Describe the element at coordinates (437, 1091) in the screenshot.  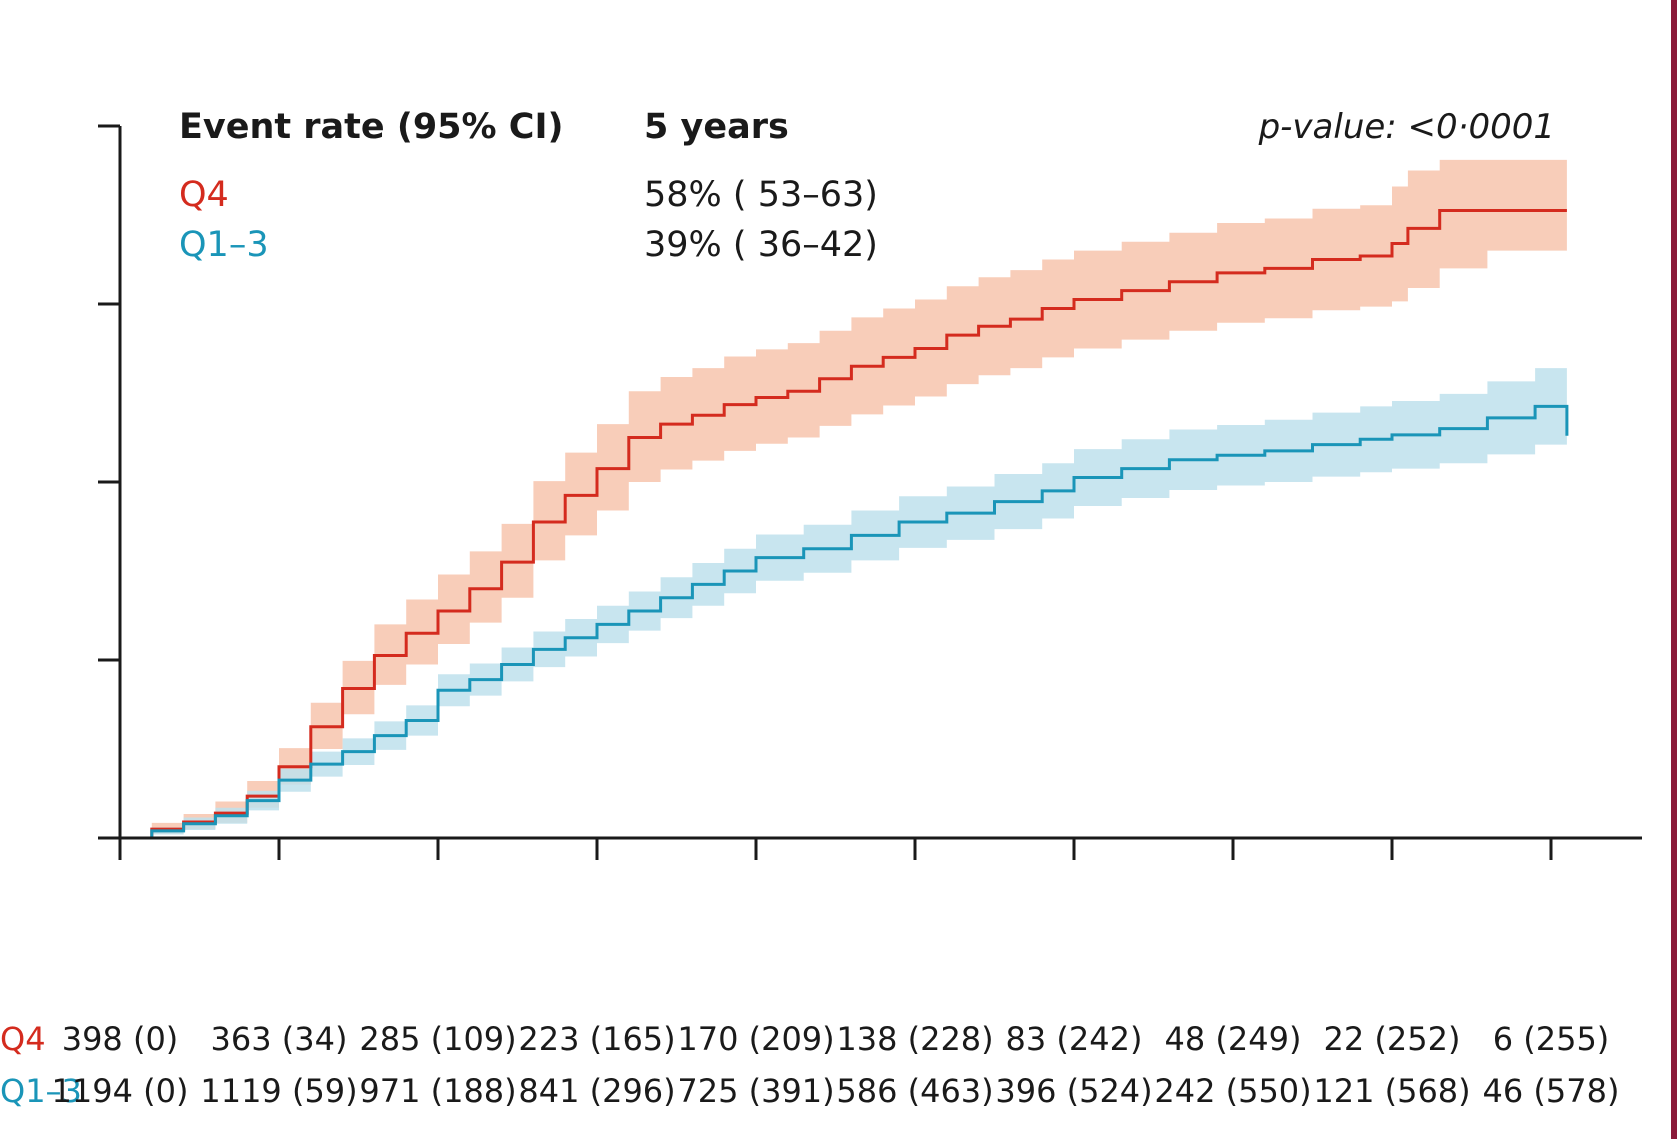
I see `risk-cell: 971 (188)` at that location.